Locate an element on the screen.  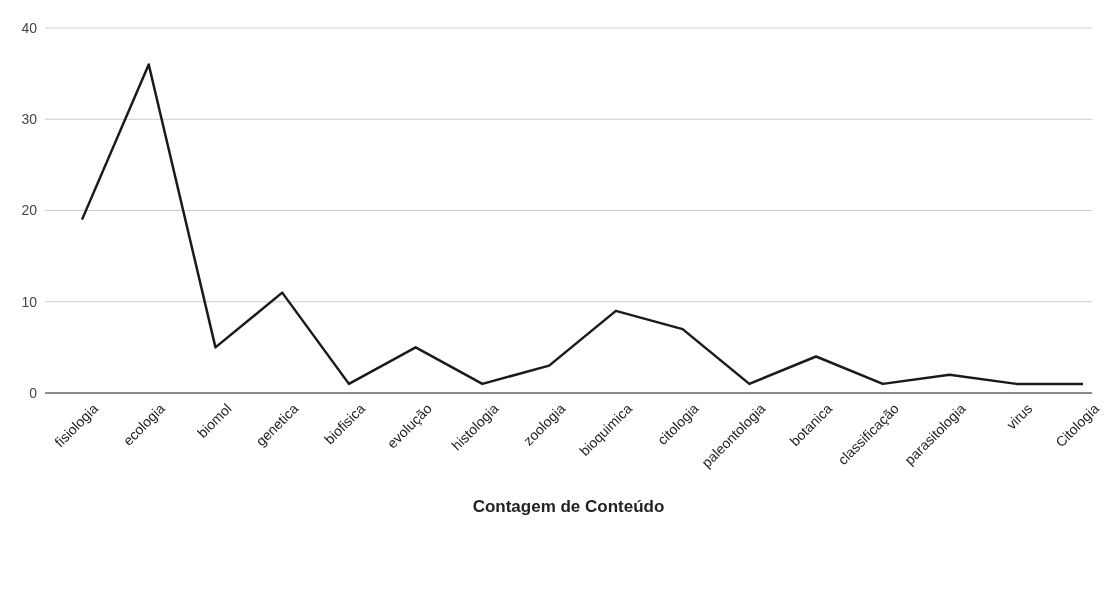
y-tick-label: 0 is located at coordinates (33, 392).